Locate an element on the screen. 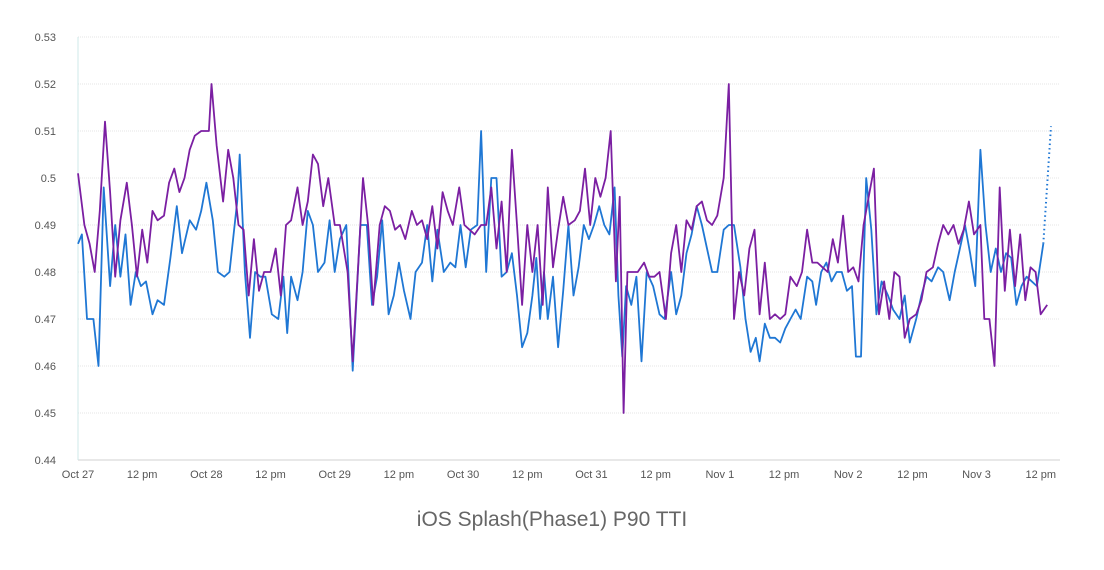 This screenshot has height=570, width=1104. y-tick-label: 0.48 is located at coordinates (45, 273).